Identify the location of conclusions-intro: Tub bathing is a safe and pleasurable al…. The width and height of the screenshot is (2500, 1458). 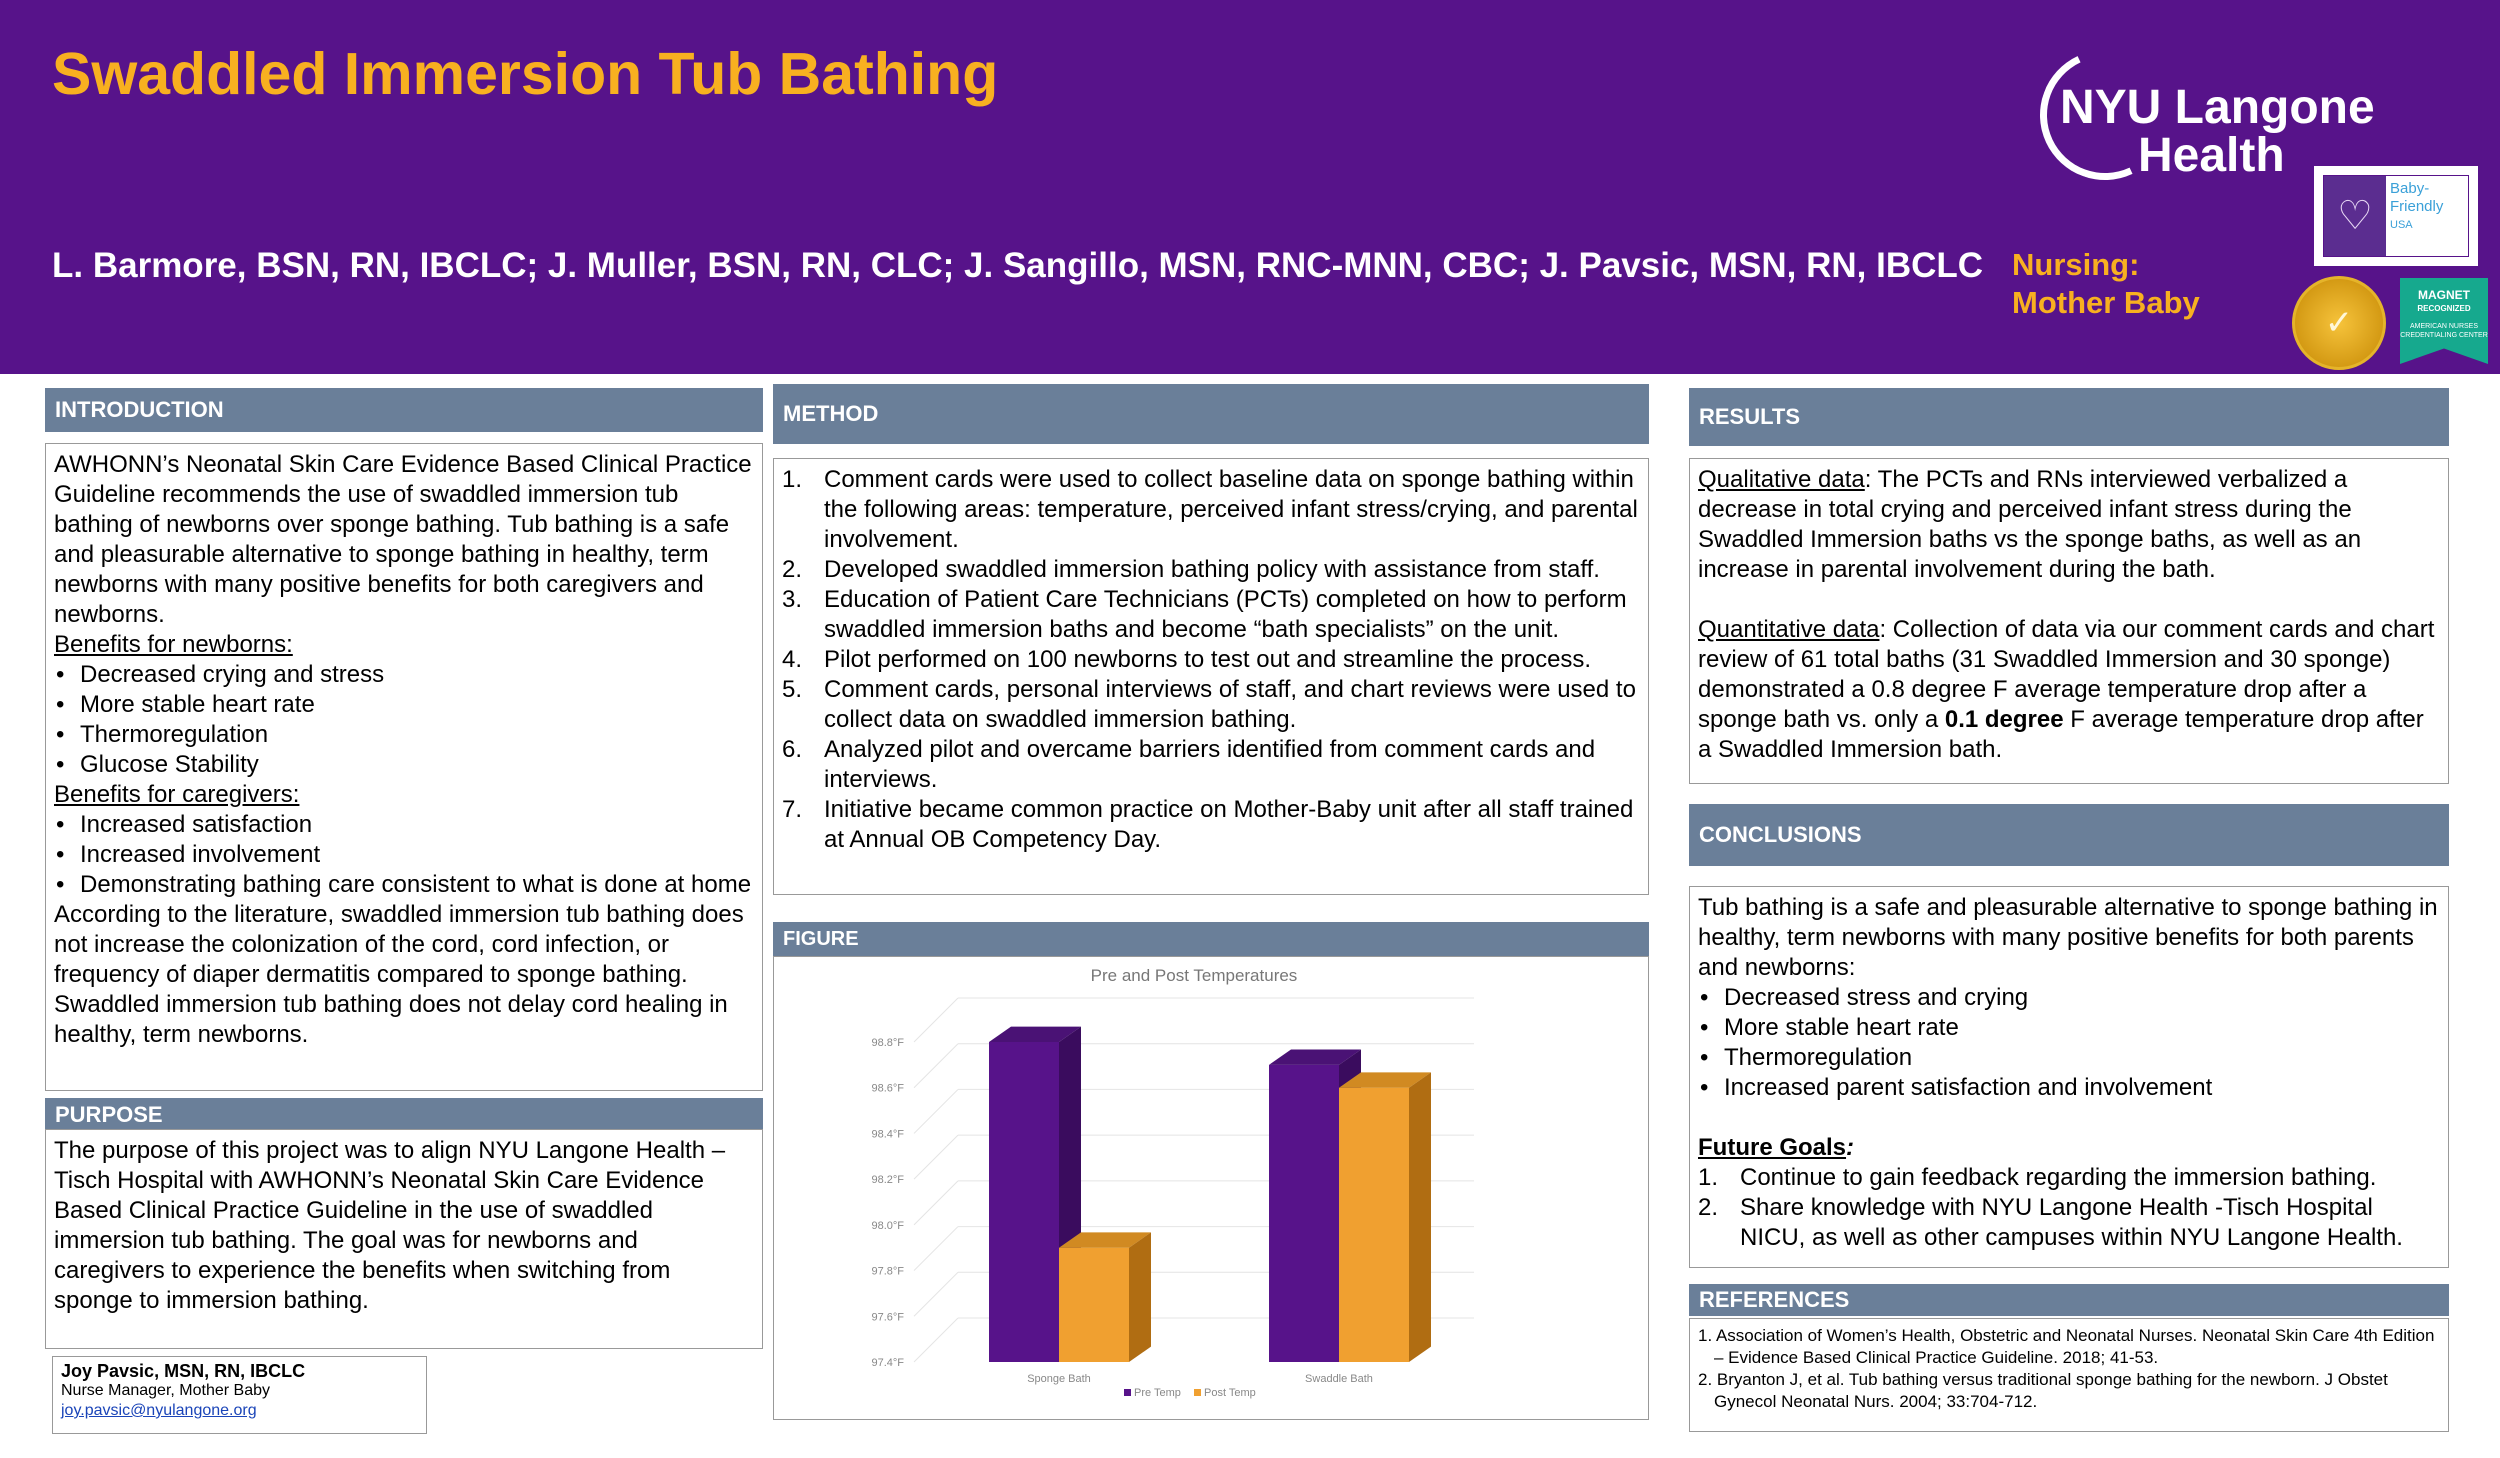
(2068, 937).